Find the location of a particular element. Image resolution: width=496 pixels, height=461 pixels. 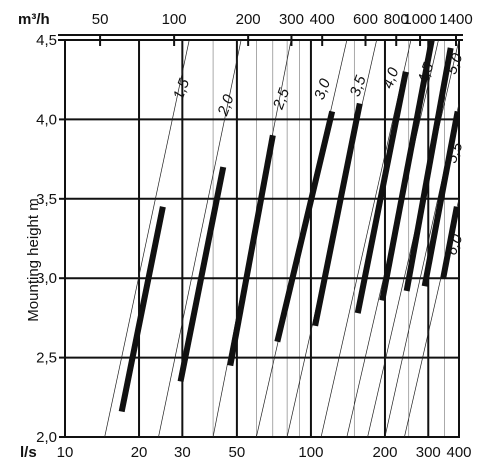

curve-label: 3,5 is located at coordinates (358, 86).